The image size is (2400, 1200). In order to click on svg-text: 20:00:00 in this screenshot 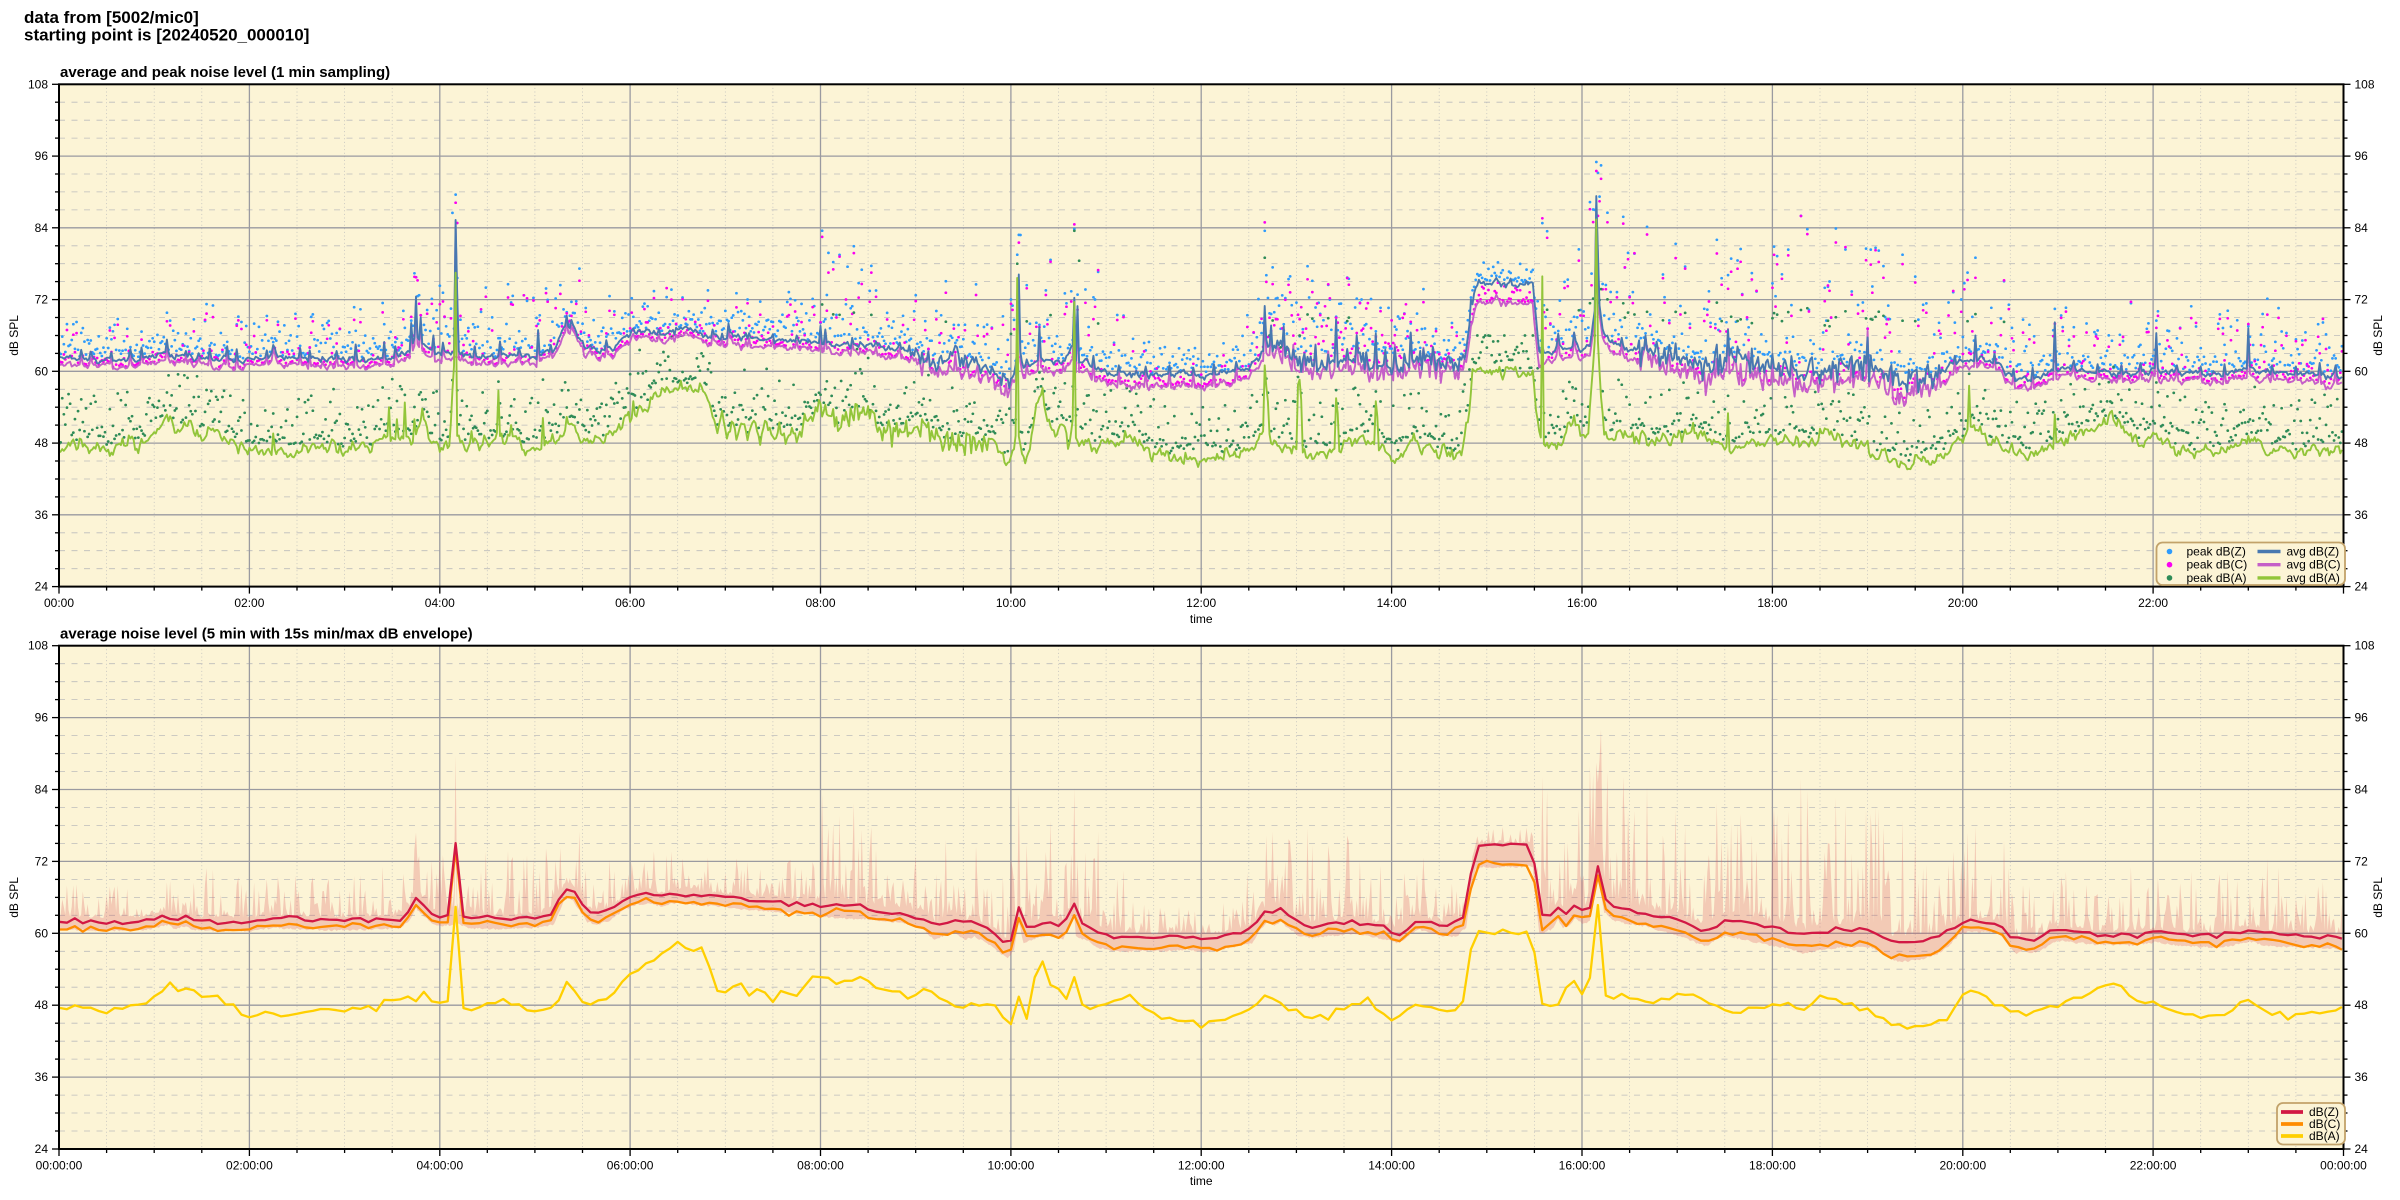, I will do `click(1962, 1166)`.